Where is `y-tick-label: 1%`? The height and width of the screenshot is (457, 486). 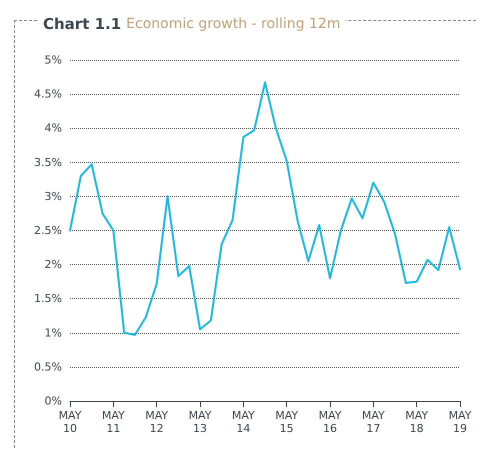
y-tick-label: 1% is located at coordinates (53, 333).